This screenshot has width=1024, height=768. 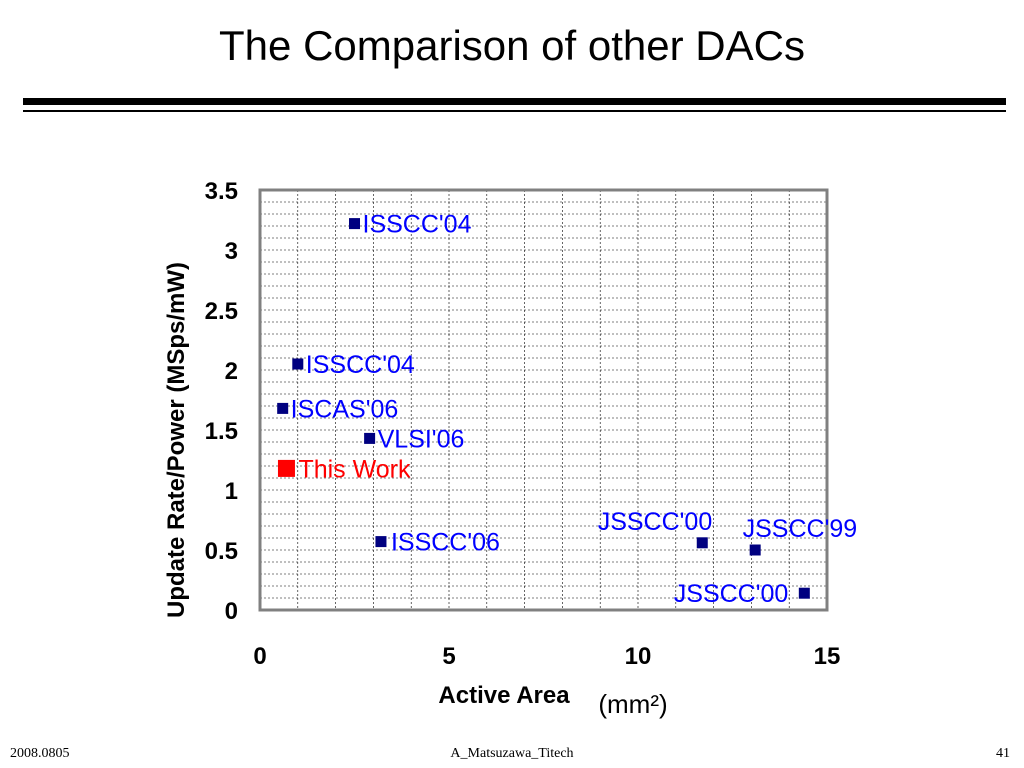 What do you see at coordinates (221, 551) in the screenshot?
I see `y-tick-label: 0.5` at bounding box center [221, 551].